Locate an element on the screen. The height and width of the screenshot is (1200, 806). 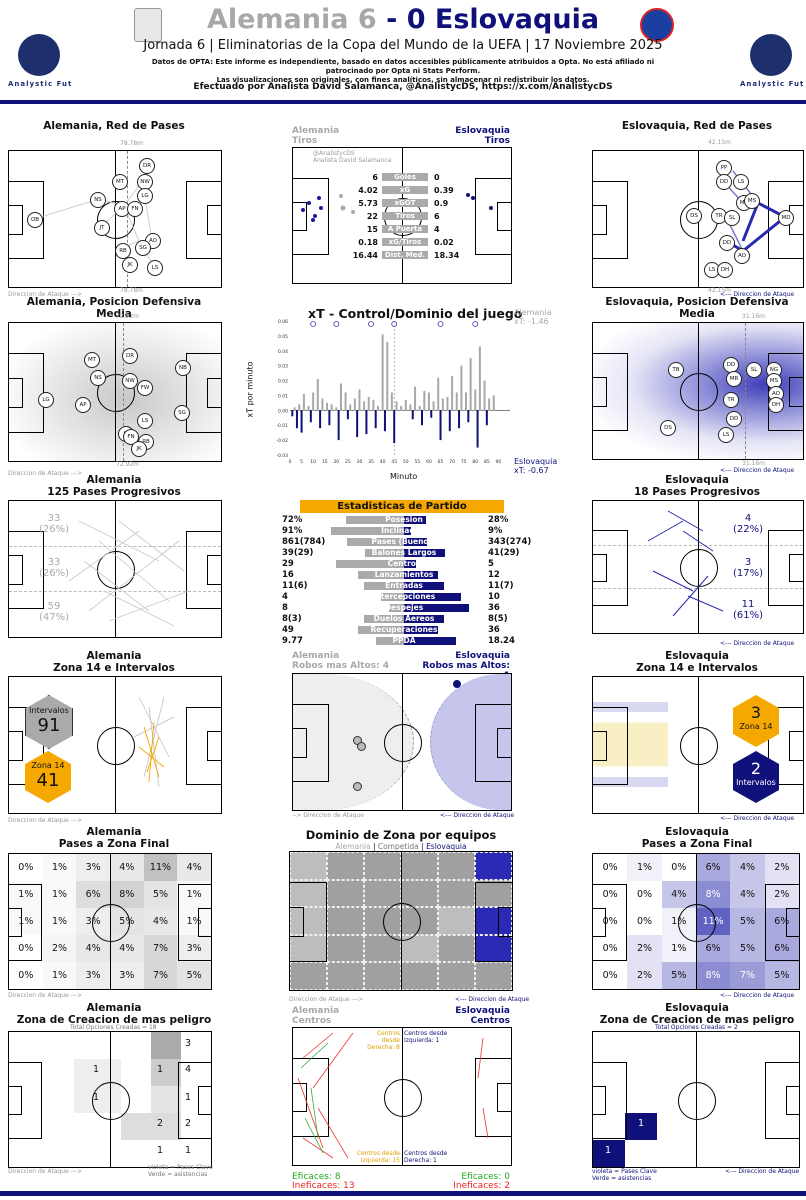
creation-home-pitch: 3 1 1 4 1 1 2 2 1 1 is located at coordinates (110, 1099).